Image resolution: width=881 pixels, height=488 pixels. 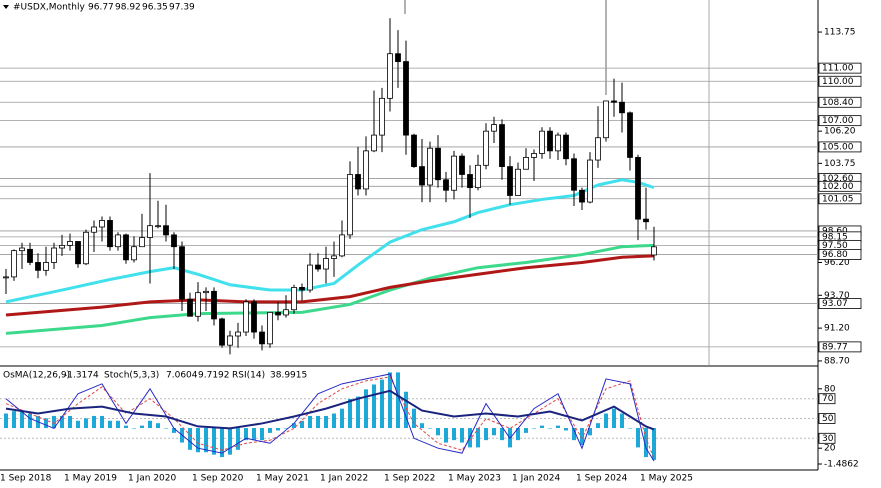 I want to click on ohlc-high: 98.92, so click(x=128, y=8).